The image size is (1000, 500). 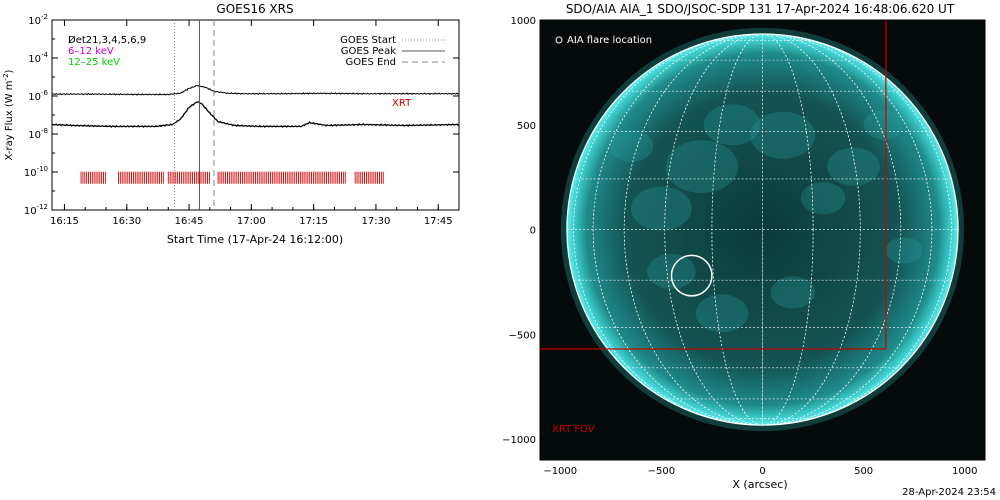 I want to click on aia-x-tick-label: −1000, so click(x=560, y=471).